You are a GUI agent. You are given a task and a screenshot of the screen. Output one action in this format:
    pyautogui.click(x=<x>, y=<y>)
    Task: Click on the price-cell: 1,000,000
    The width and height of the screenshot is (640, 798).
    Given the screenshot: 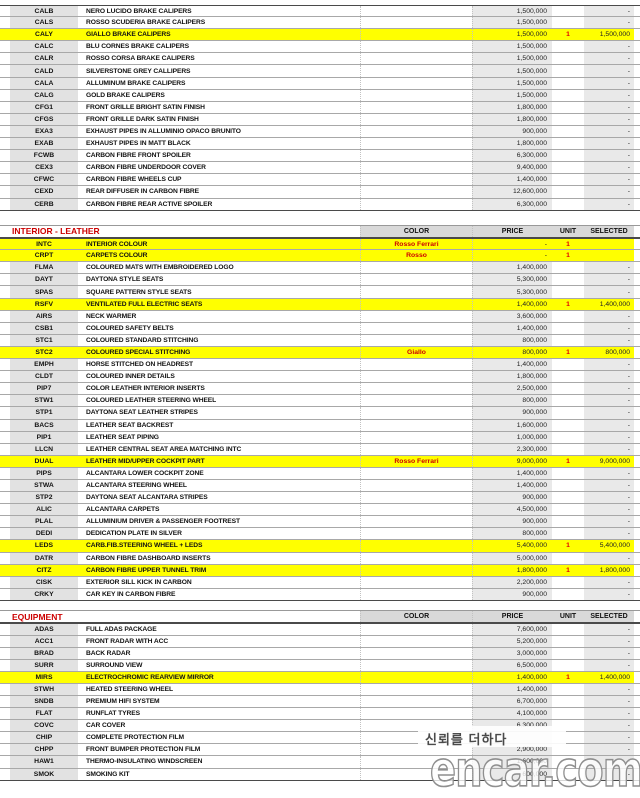 What is the action you would take?
    pyautogui.click(x=512, y=437)
    